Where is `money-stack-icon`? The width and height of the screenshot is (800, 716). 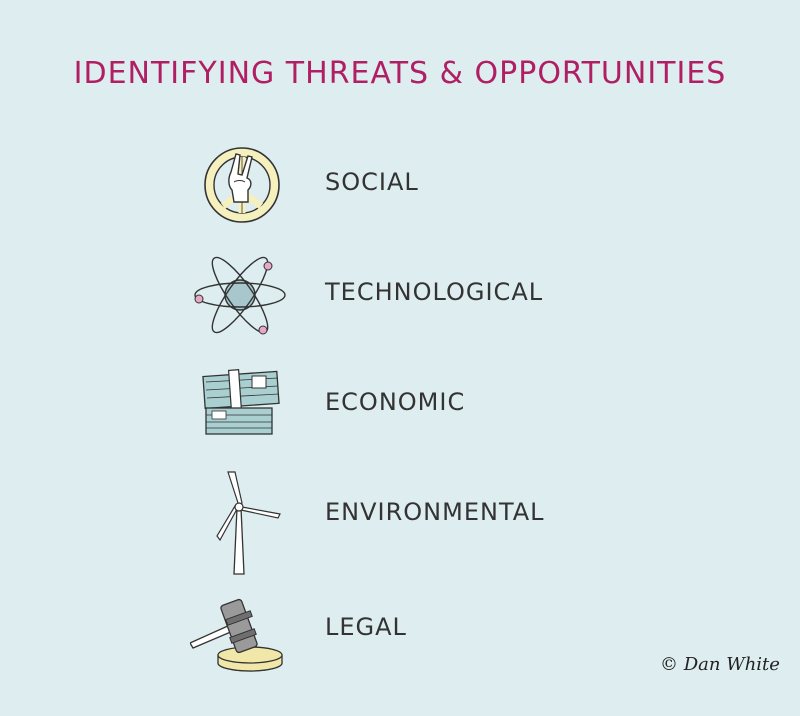
money-stack-icon is located at coordinates (240, 405).